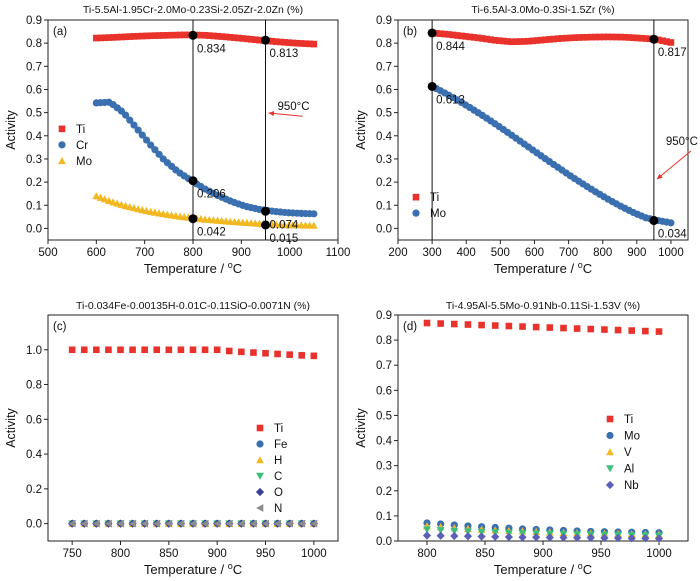  What do you see at coordinates (72, 554) in the screenshot?
I see `x-tick-label: 750` at bounding box center [72, 554].